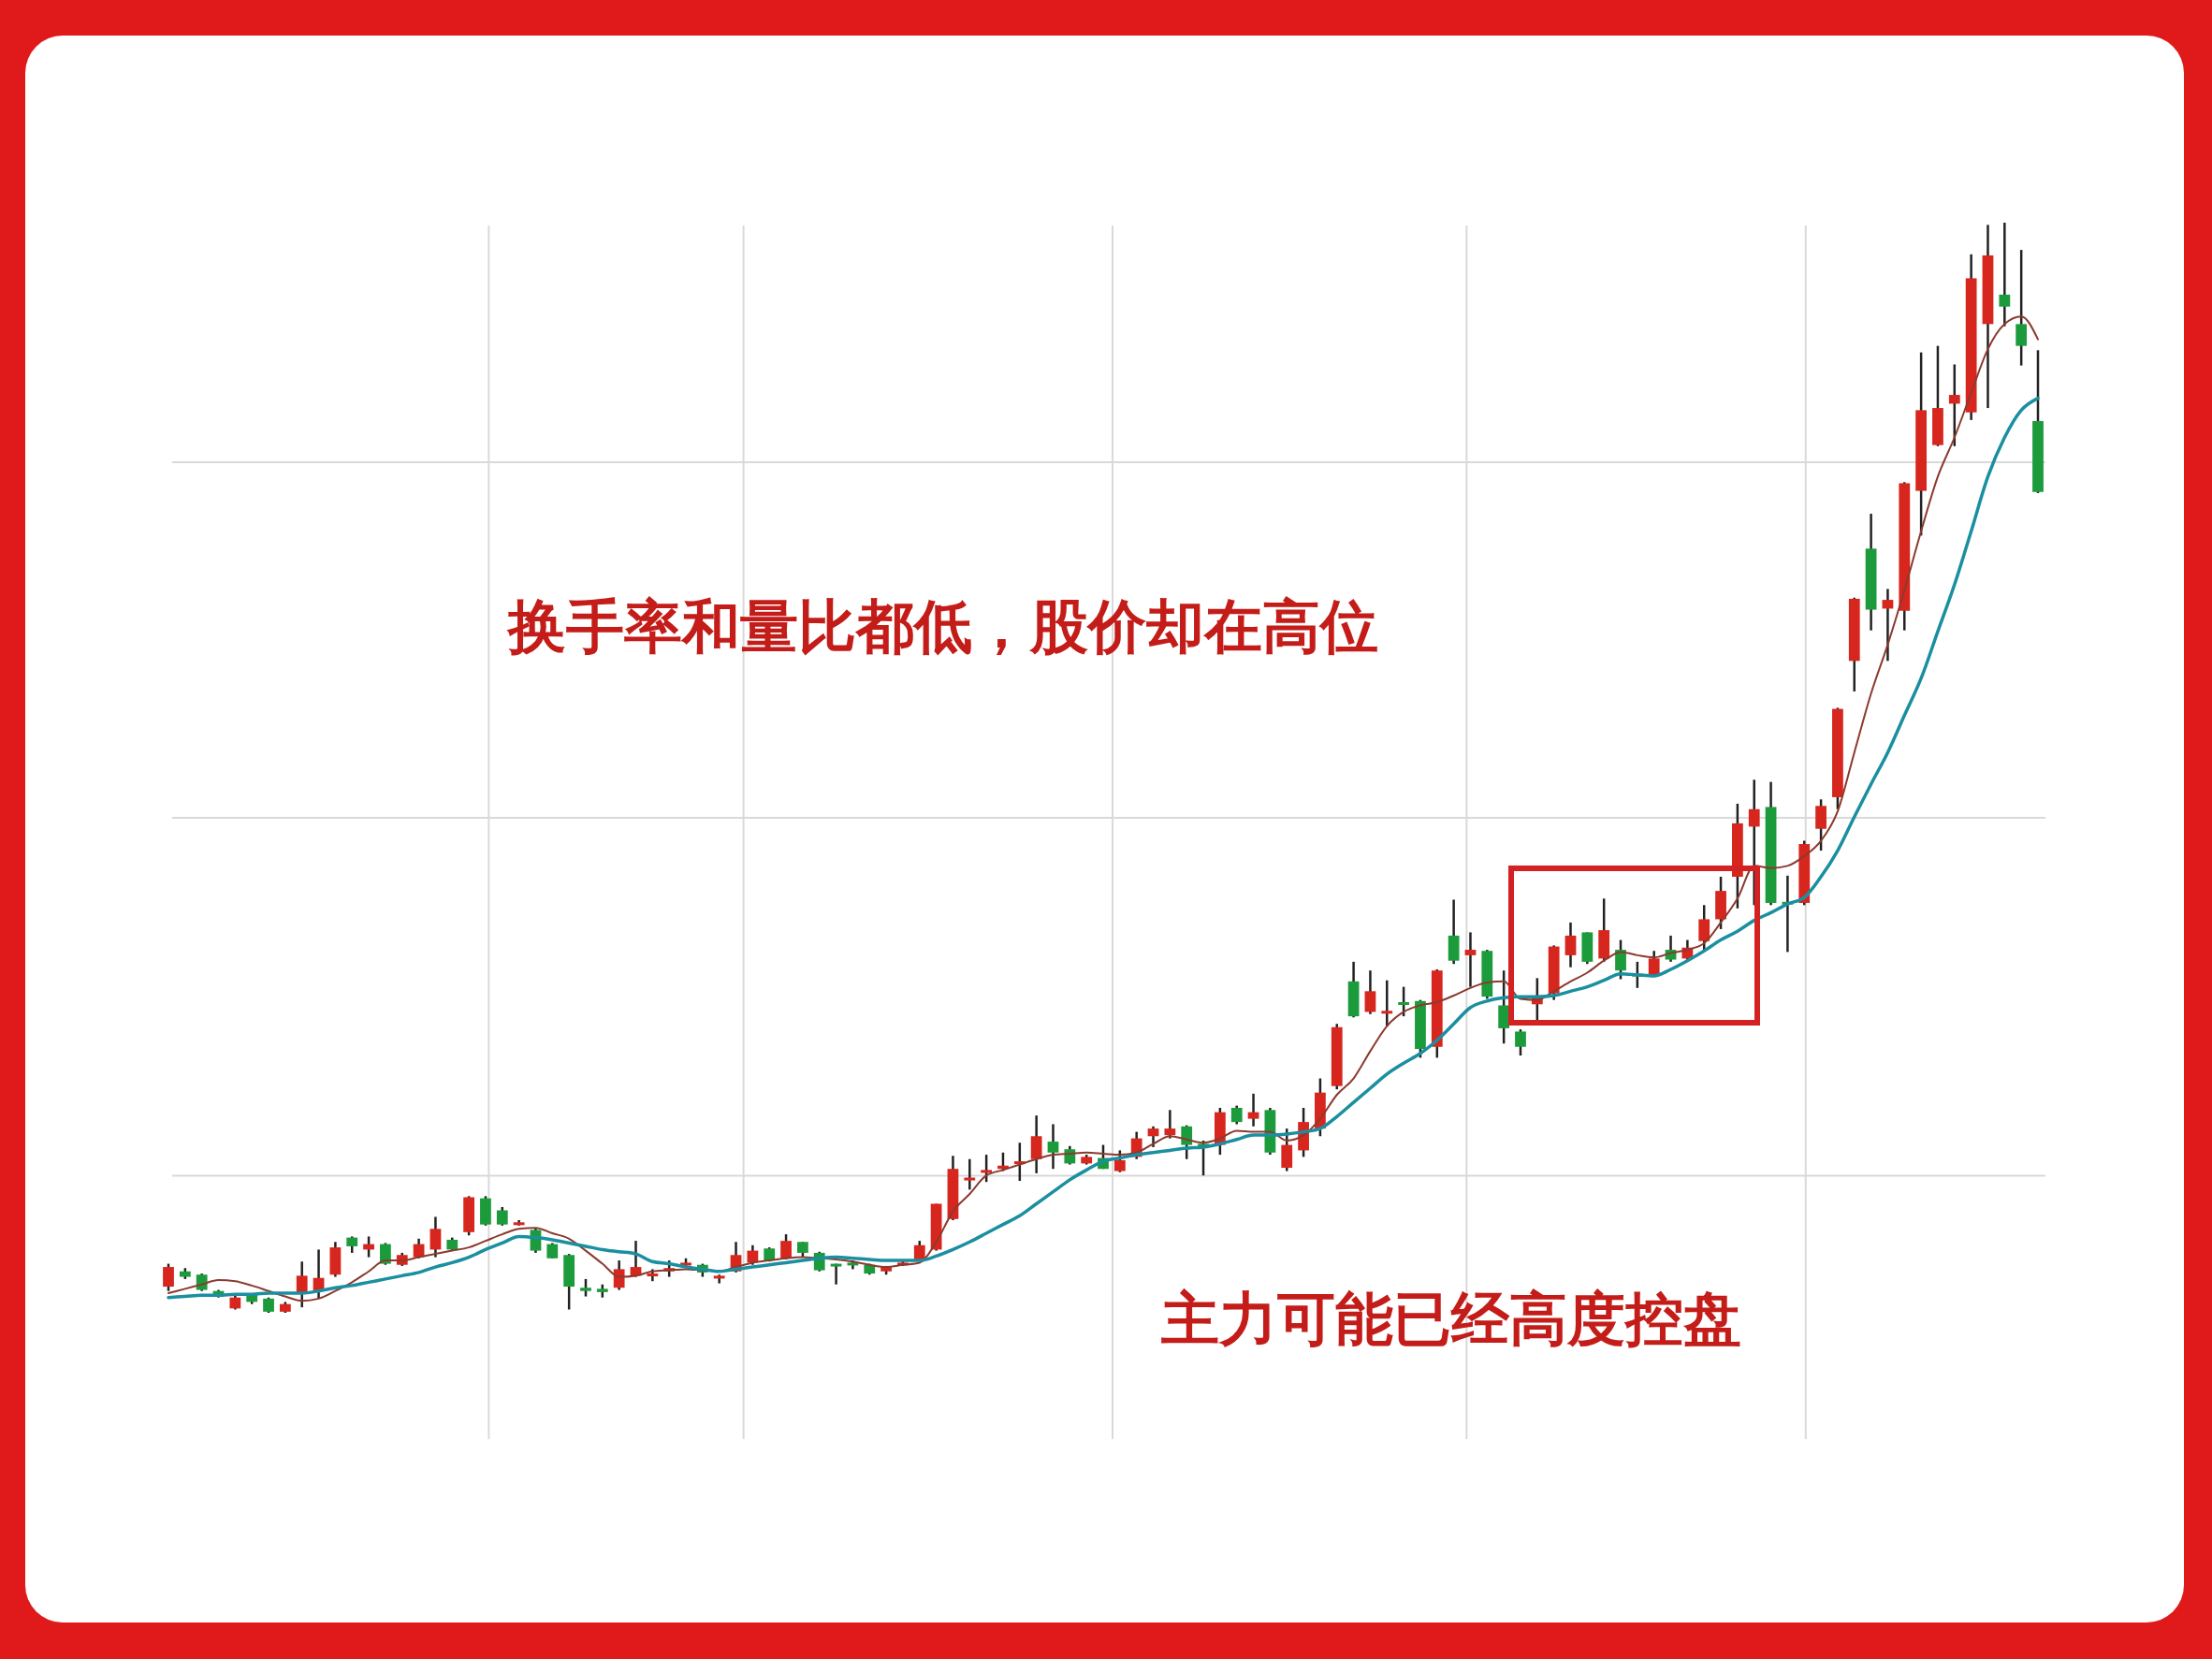 The height and width of the screenshot is (1659, 2212). I want to click on annotation: 换手率和量比都低，股价却在高位, so click(942, 627).